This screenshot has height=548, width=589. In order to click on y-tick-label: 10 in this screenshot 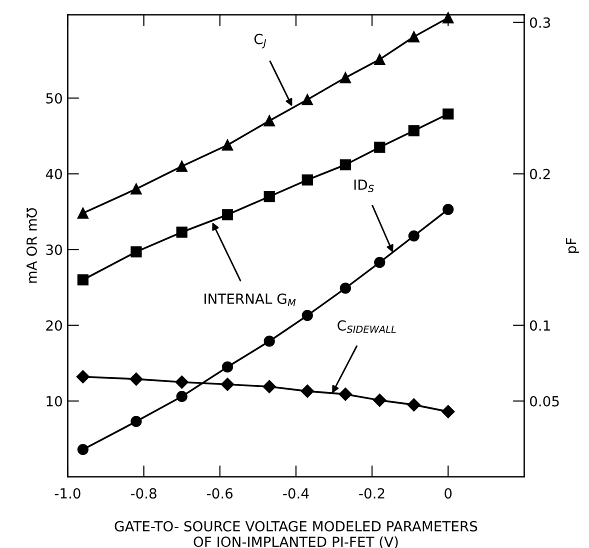, I will do `click(54, 401)`.